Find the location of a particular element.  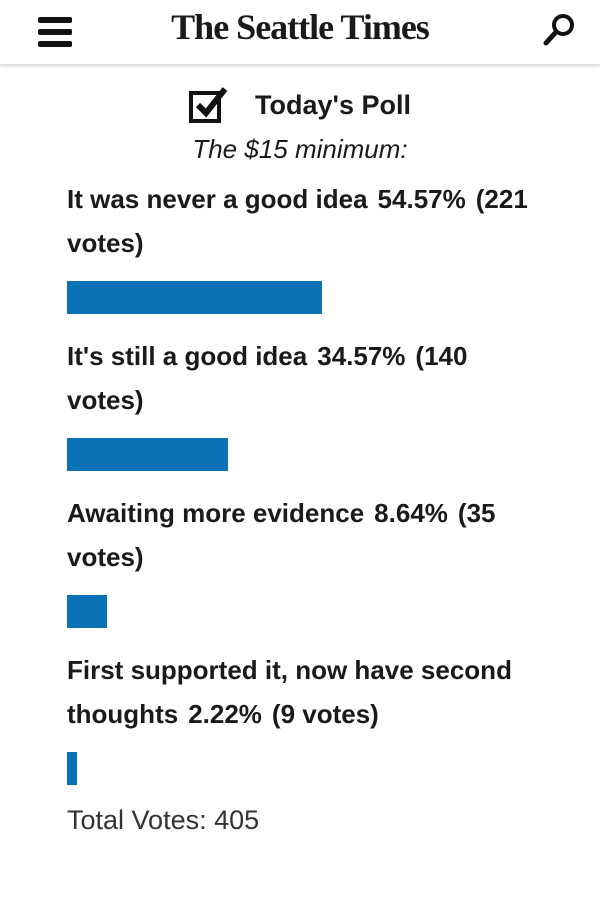

poll-header: Today's Poll is located at coordinates (300, 105).